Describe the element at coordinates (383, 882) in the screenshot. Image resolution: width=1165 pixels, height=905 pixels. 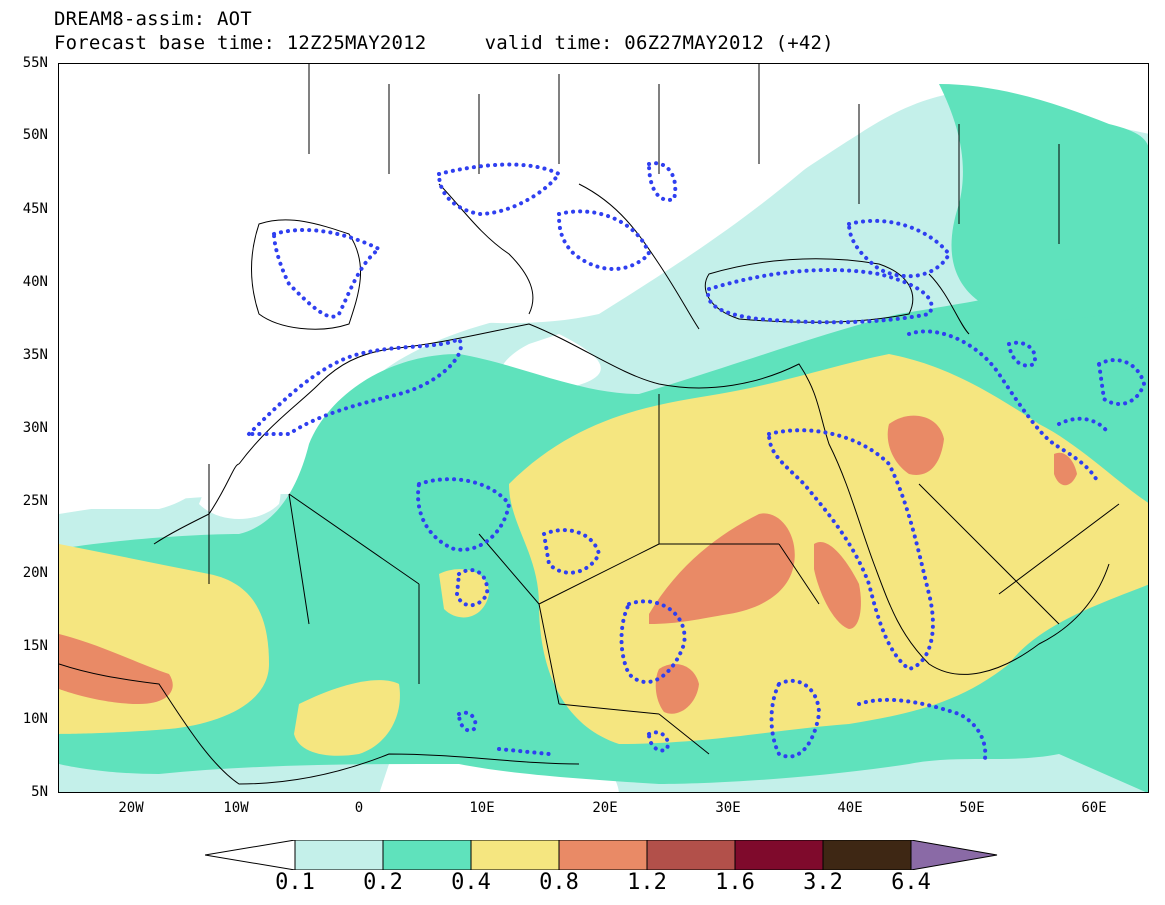
I see `colorbar-label-0.2: 0.2` at that location.